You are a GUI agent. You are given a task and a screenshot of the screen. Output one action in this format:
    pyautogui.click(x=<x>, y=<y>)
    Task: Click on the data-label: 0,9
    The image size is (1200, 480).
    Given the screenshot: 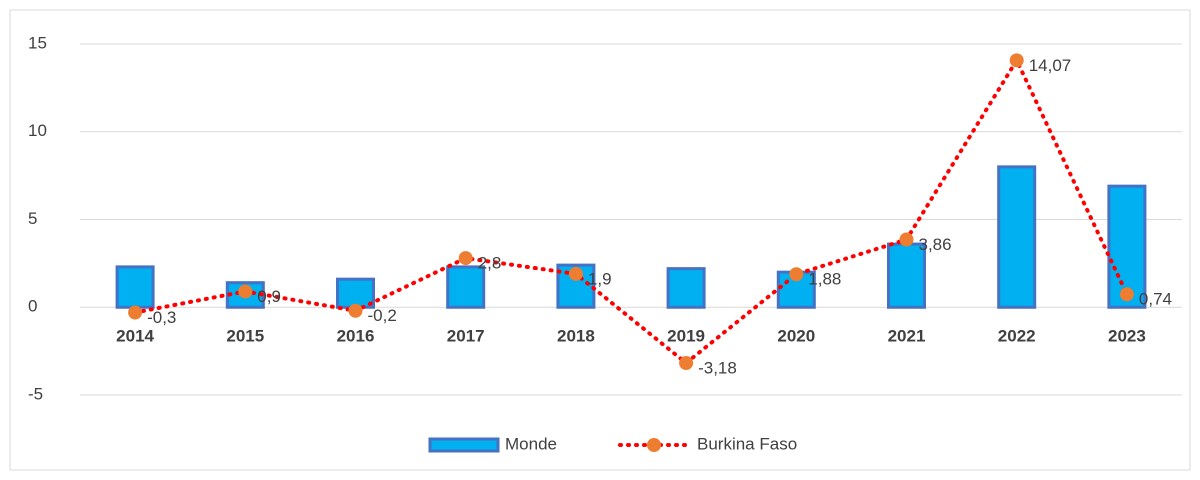 What is the action you would take?
    pyautogui.click(x=269, y=296)
    